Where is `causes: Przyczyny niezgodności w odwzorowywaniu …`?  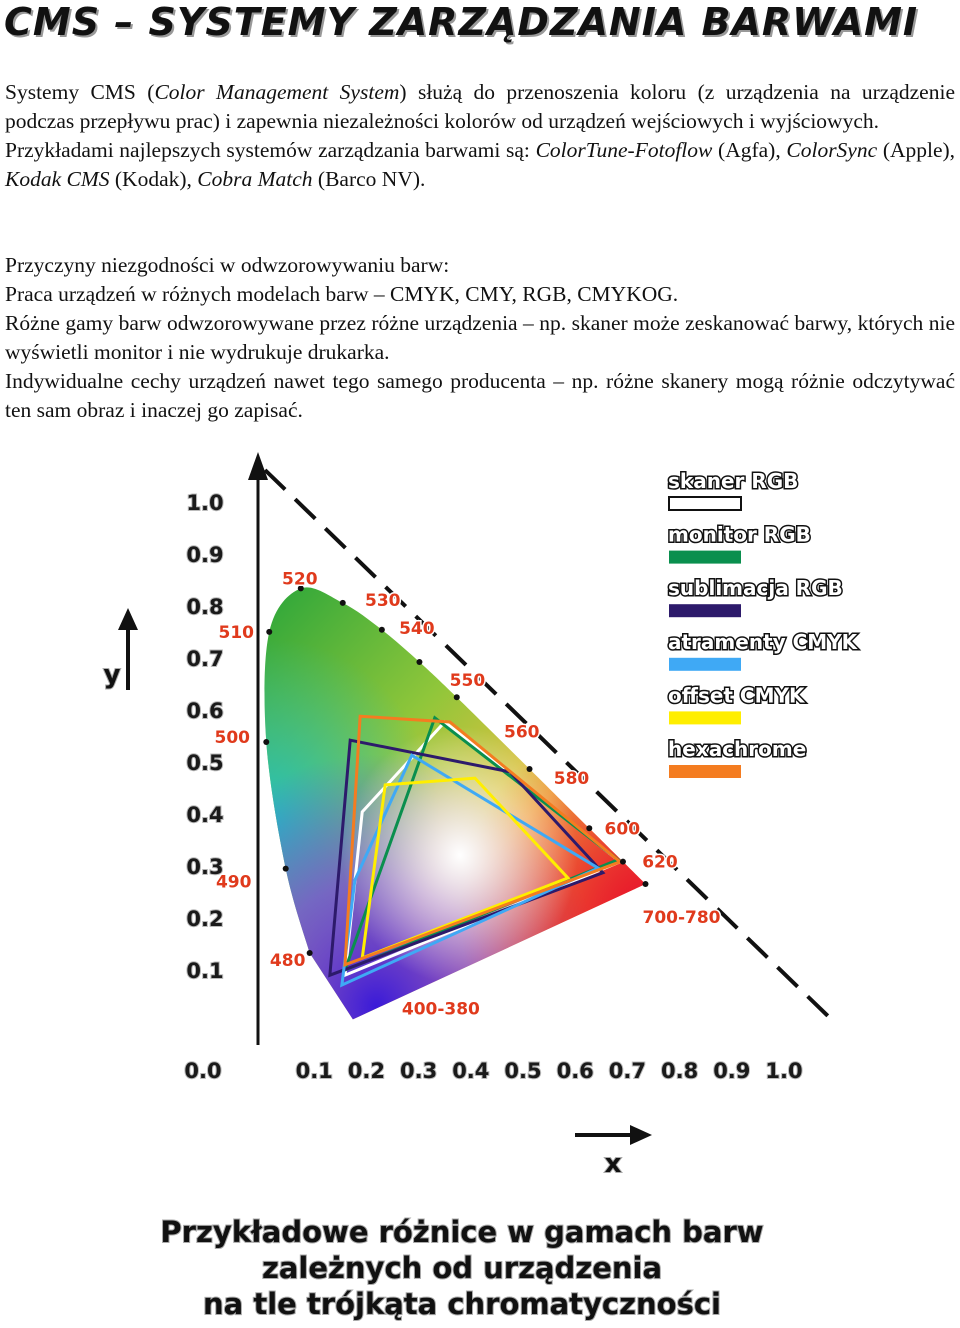 causes: Przyczyny niezgodności w odwzorowywaniu … is located at coordinates (480, 338).